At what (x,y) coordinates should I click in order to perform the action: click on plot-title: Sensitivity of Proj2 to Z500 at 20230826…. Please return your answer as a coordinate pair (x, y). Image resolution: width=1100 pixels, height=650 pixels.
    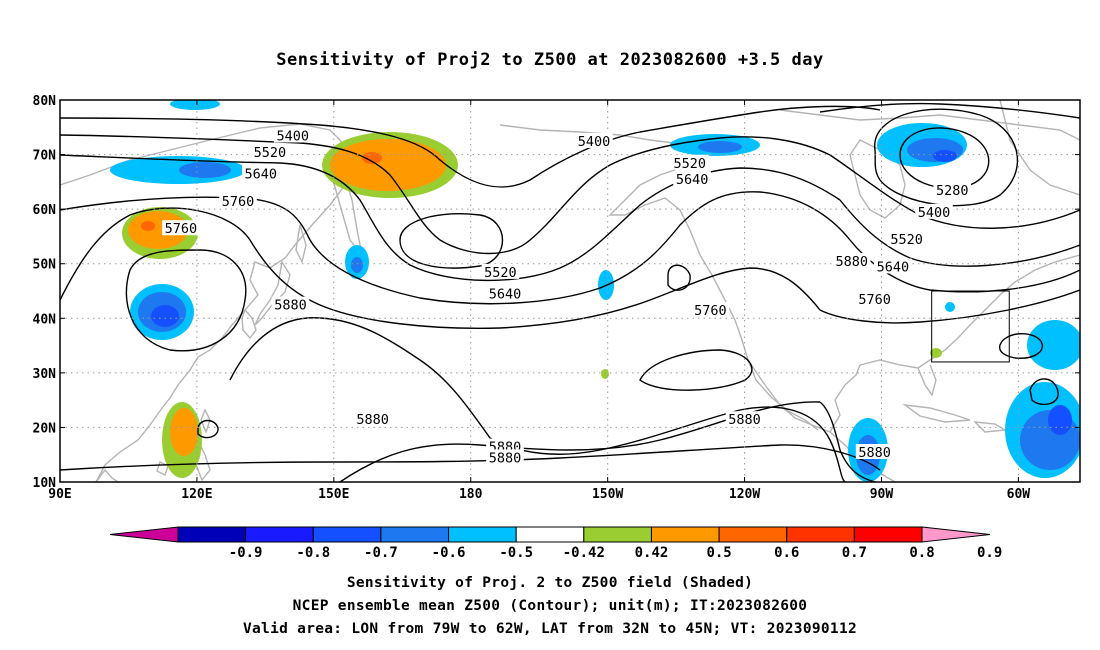
    Looking at the image, I should click on (550, 60).